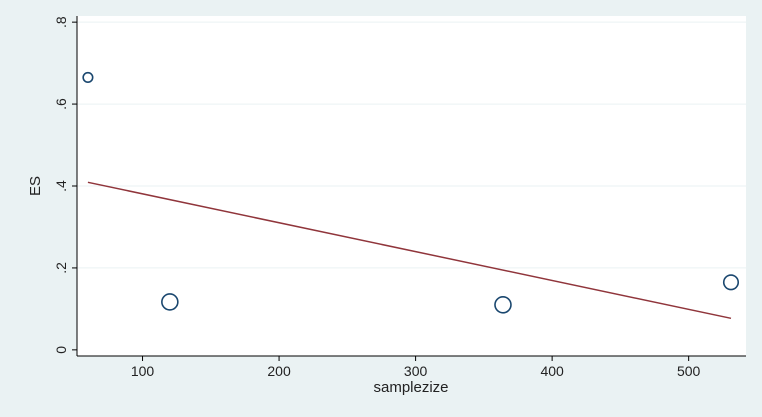  What do you see at coordinates (61, 186) in the screenshot?
I see `y-tick-label: .4` at bounding box center [61, 186].